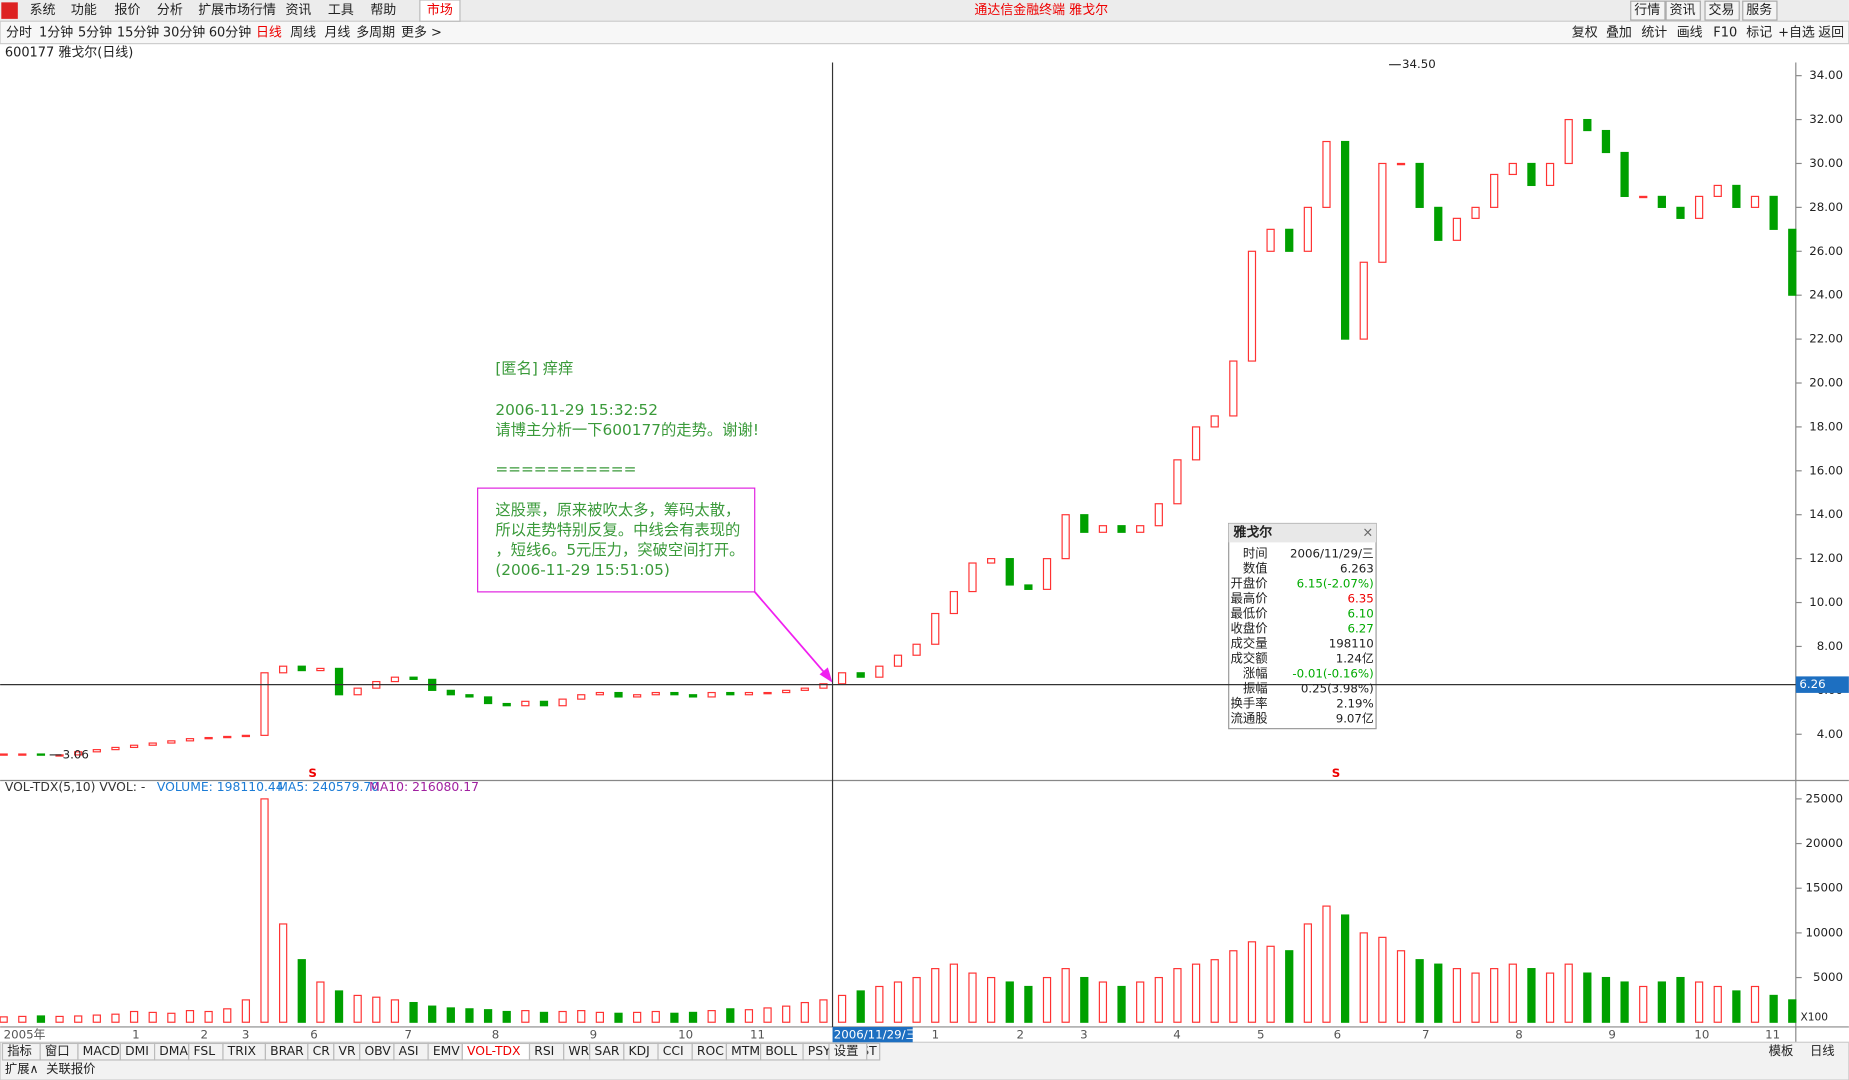  I want to click on menu-item: 工具, so click(341, 10).